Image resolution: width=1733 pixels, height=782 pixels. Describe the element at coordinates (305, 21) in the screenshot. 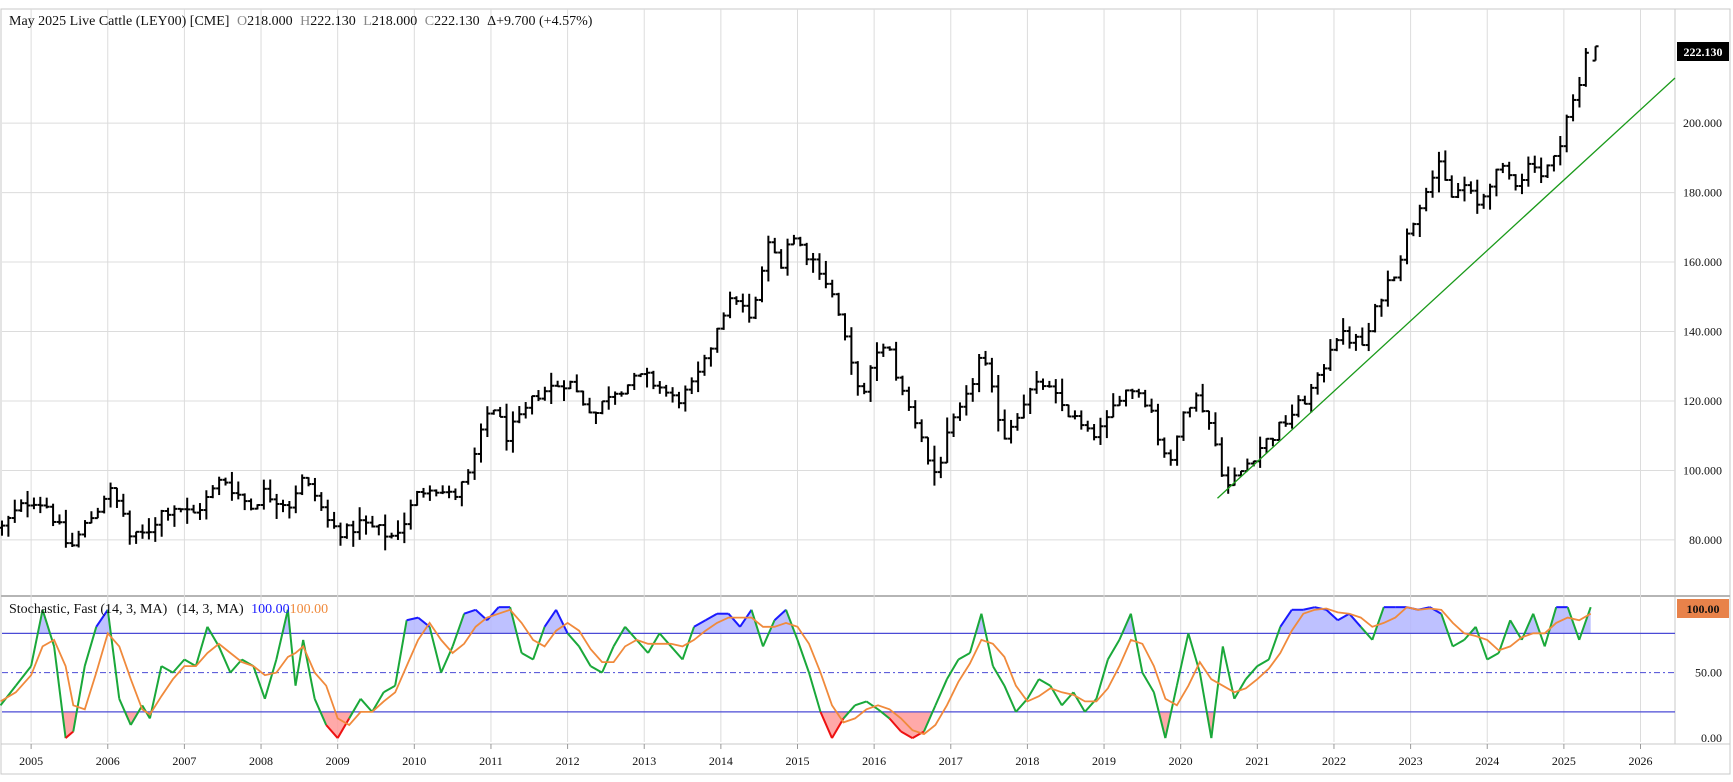

I see `high-label: H` at that location.